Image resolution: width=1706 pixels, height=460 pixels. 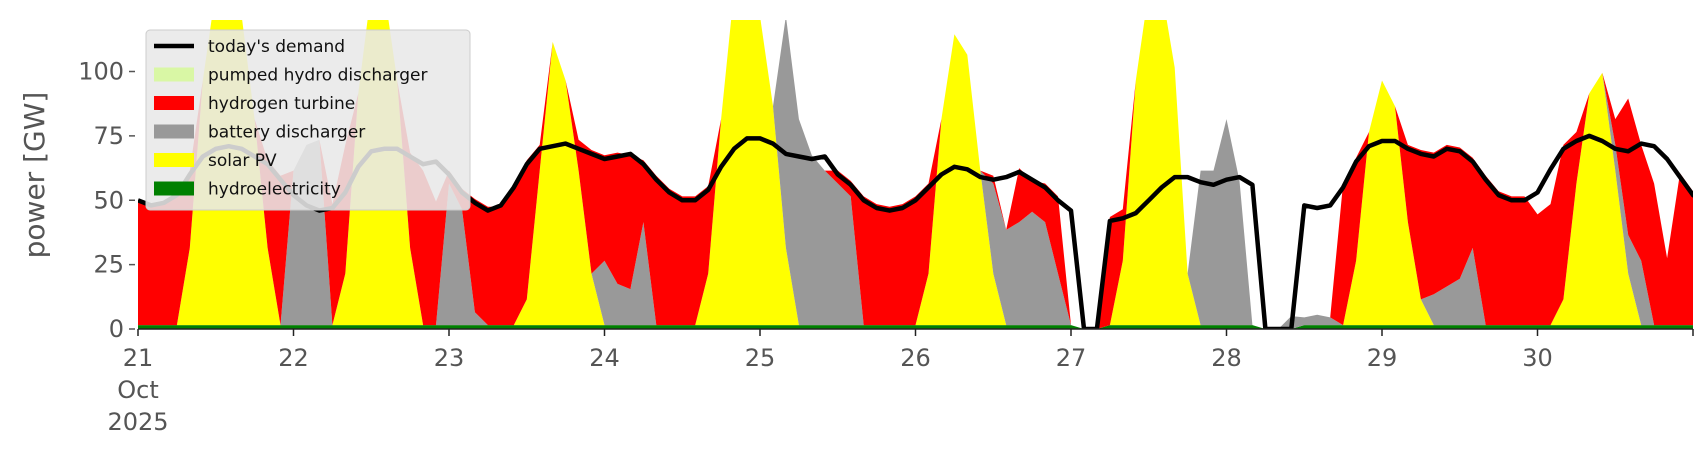 I want to click on x-tick-label: 24, so click(x=604, y=358).